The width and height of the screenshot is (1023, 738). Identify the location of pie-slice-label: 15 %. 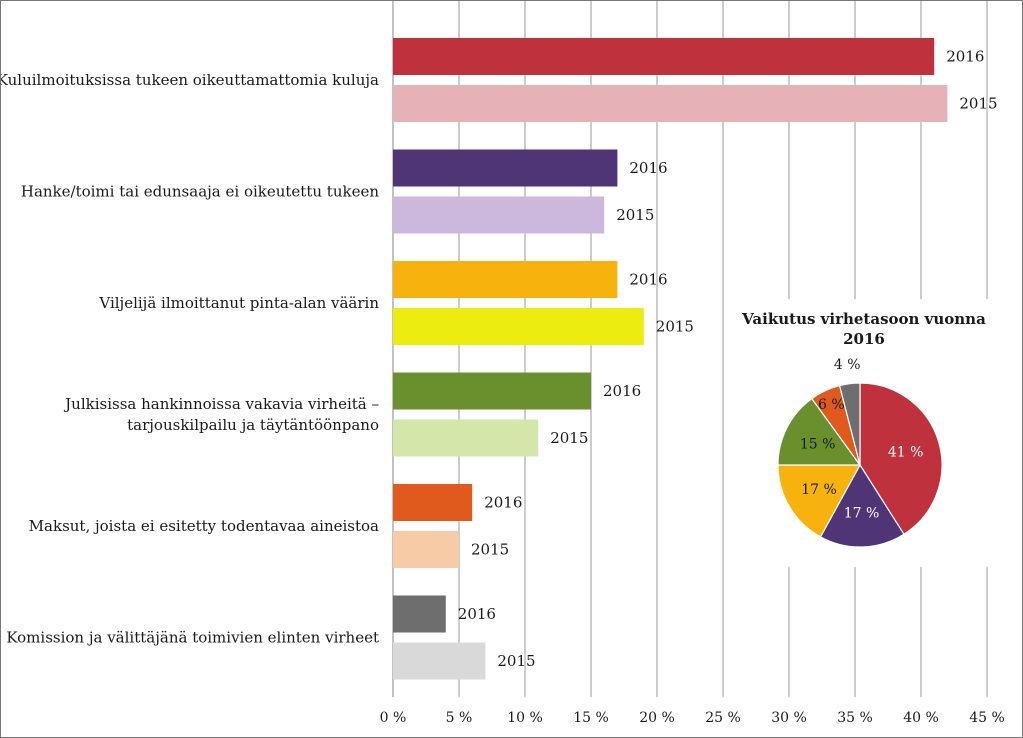
(818, 444).